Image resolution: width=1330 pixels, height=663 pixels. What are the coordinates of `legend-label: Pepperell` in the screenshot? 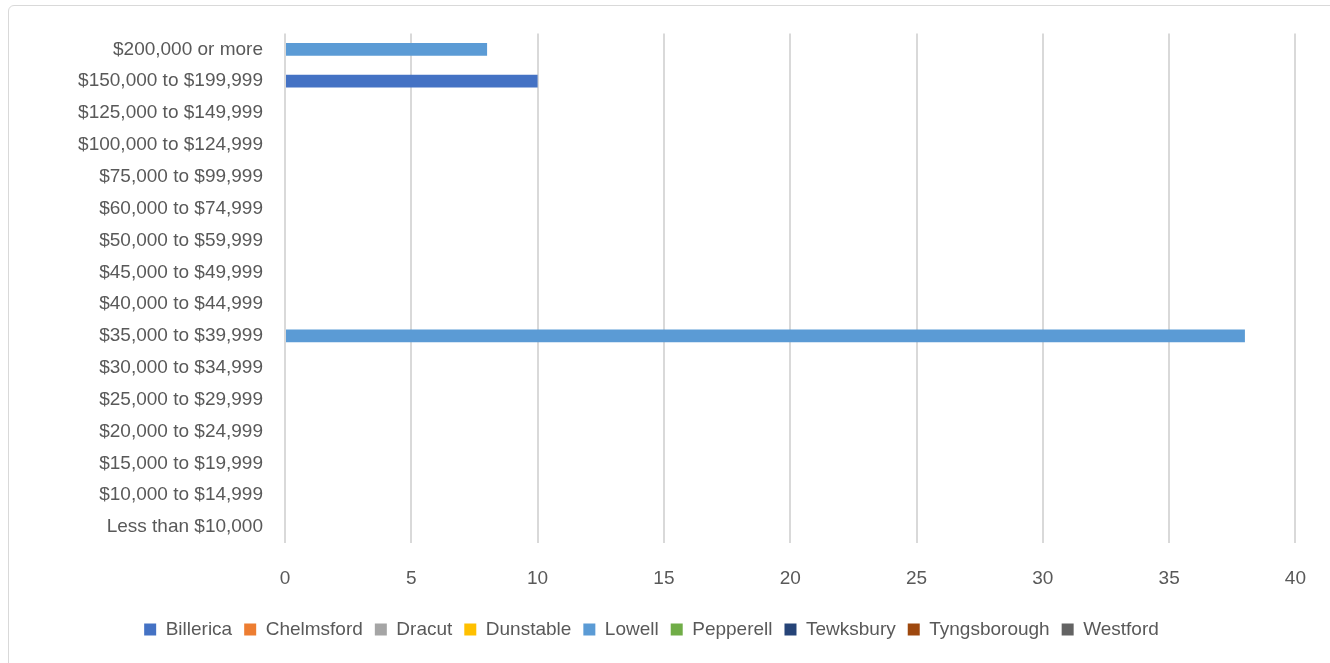 It's located at (732, 628).